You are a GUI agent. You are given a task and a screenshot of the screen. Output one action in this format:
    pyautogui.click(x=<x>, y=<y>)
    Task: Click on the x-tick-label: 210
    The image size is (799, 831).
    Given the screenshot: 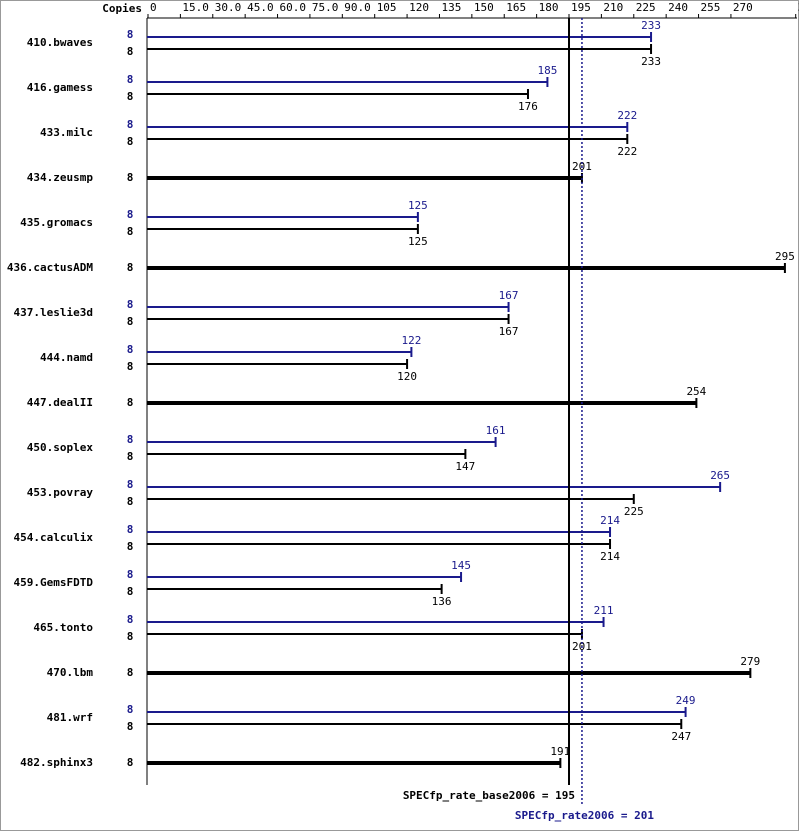 What is the action you would take?
    pyautogui.click(x=613, y=7)
    